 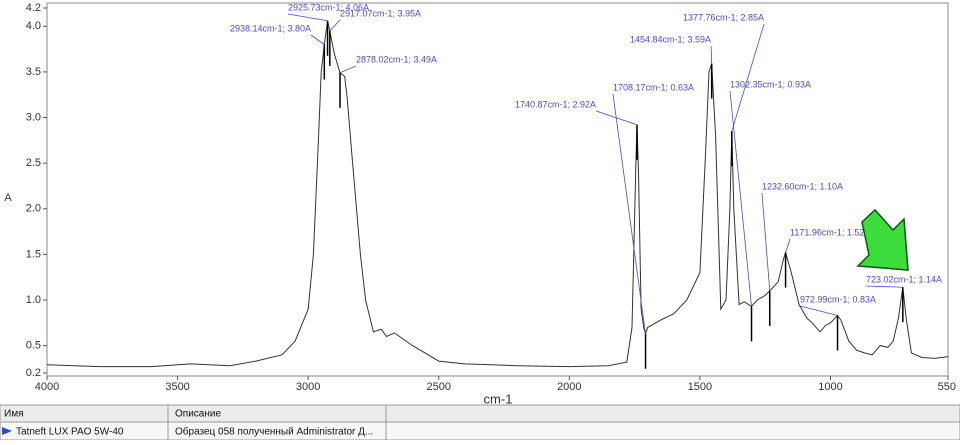 What do you see at coordinates (7, 431) in the screenshot?
I see `row-icon` at bounding box center [7, 431].